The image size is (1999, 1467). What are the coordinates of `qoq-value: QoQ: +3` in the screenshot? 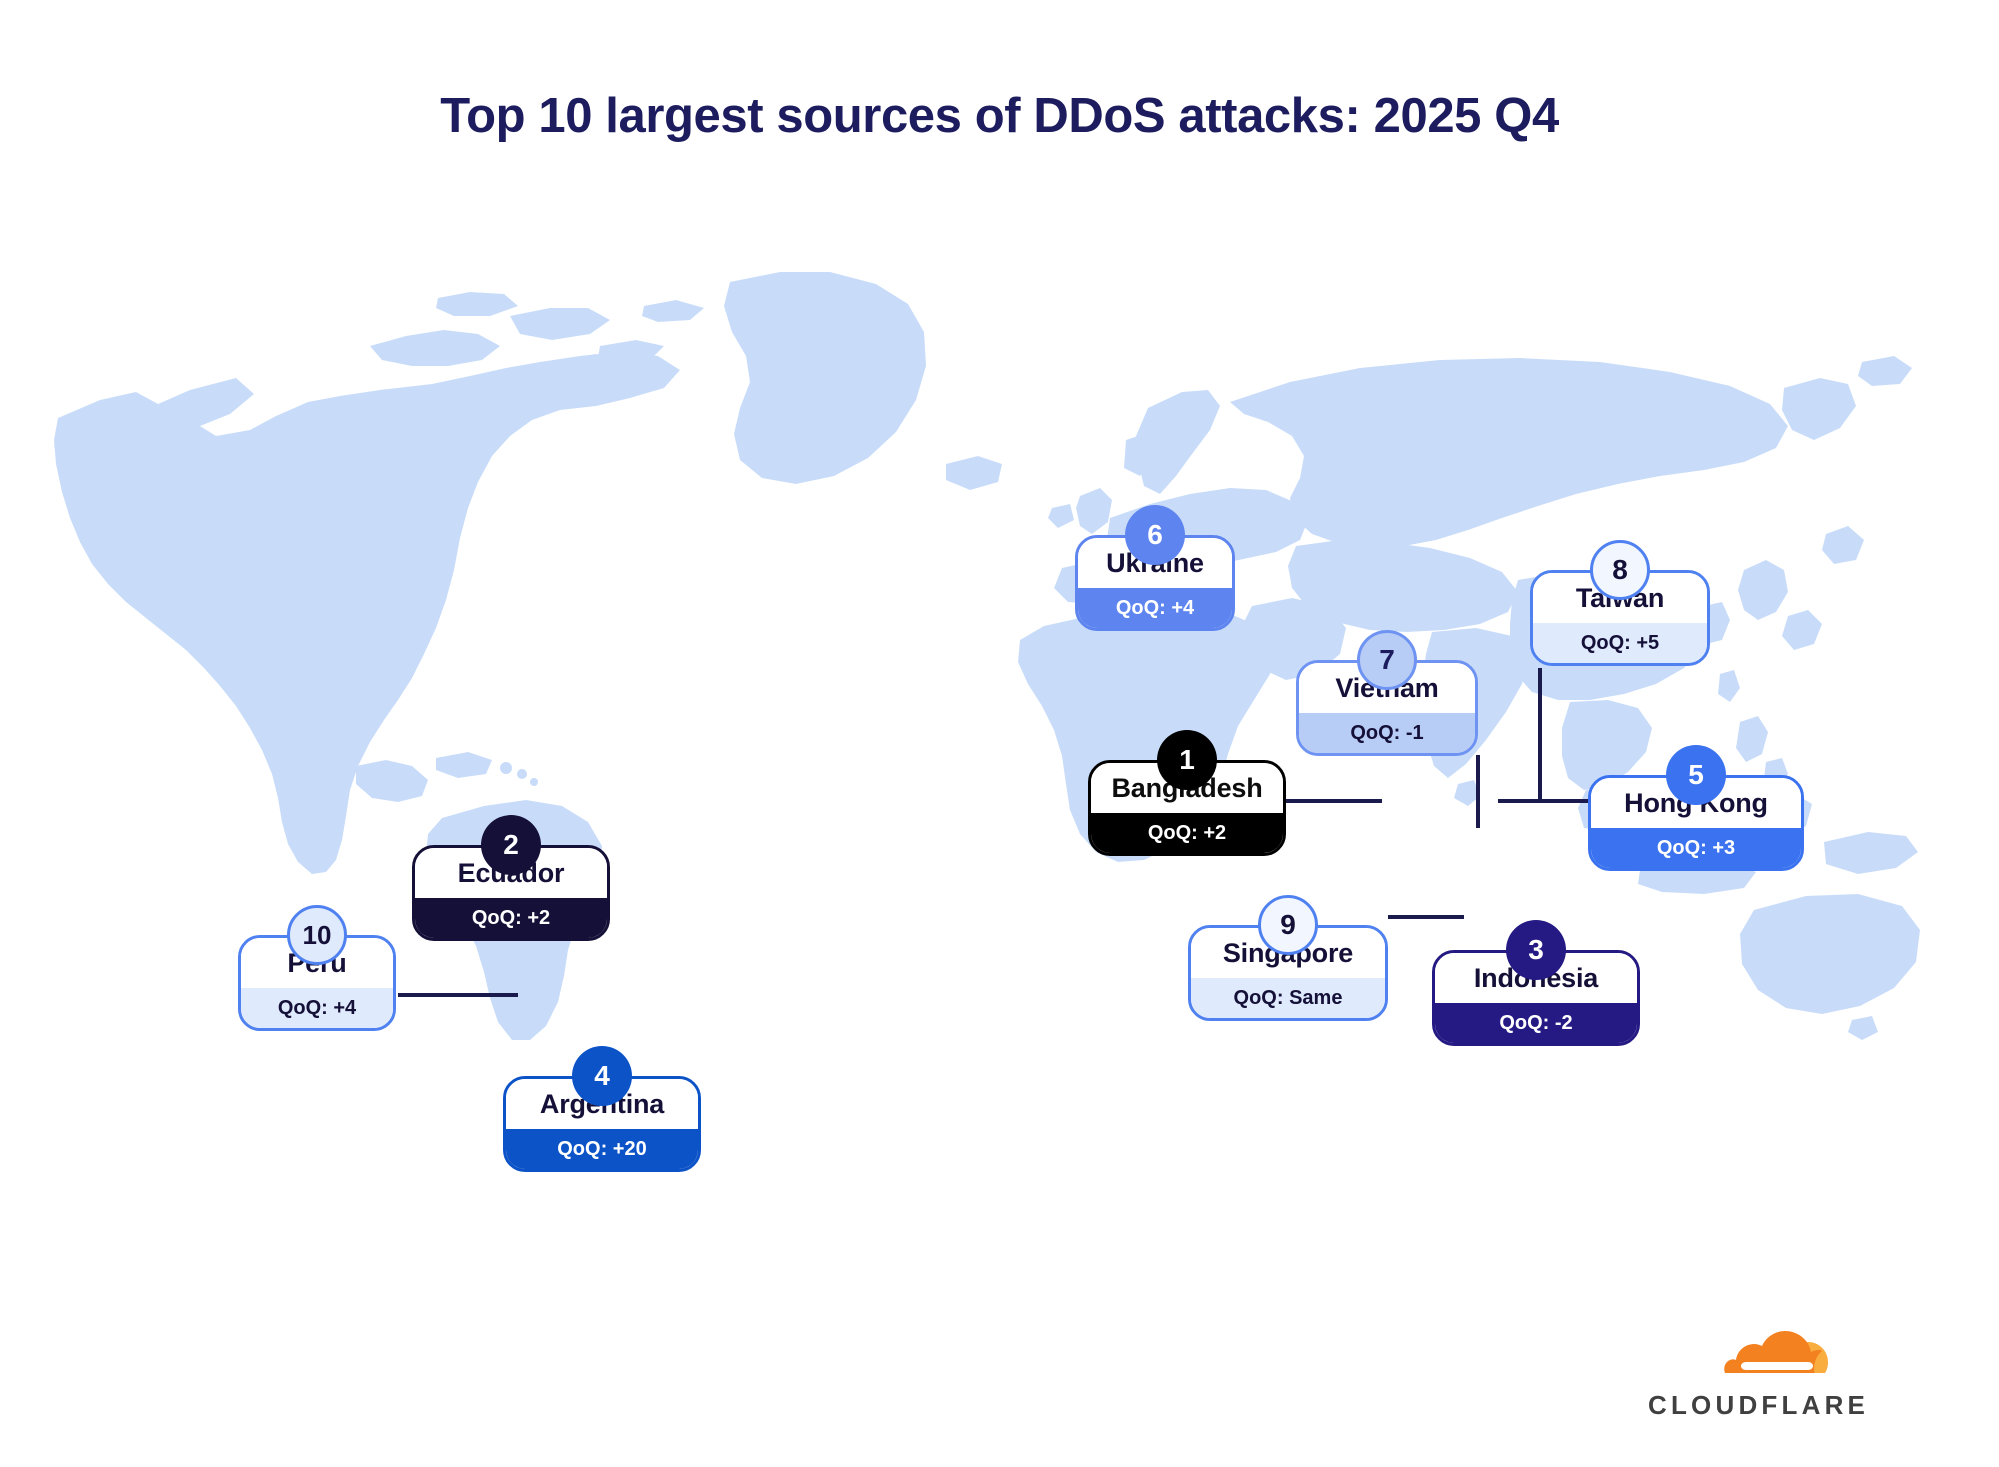 It's located at (1696, 848).